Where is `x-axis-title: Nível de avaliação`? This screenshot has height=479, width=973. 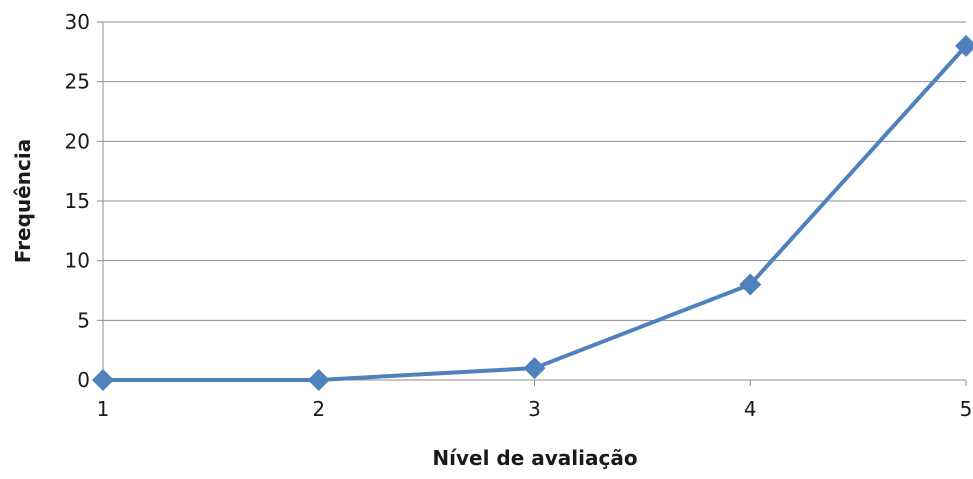
x-axis-title: Nível de avaliação is located at coordinates (534, 458).